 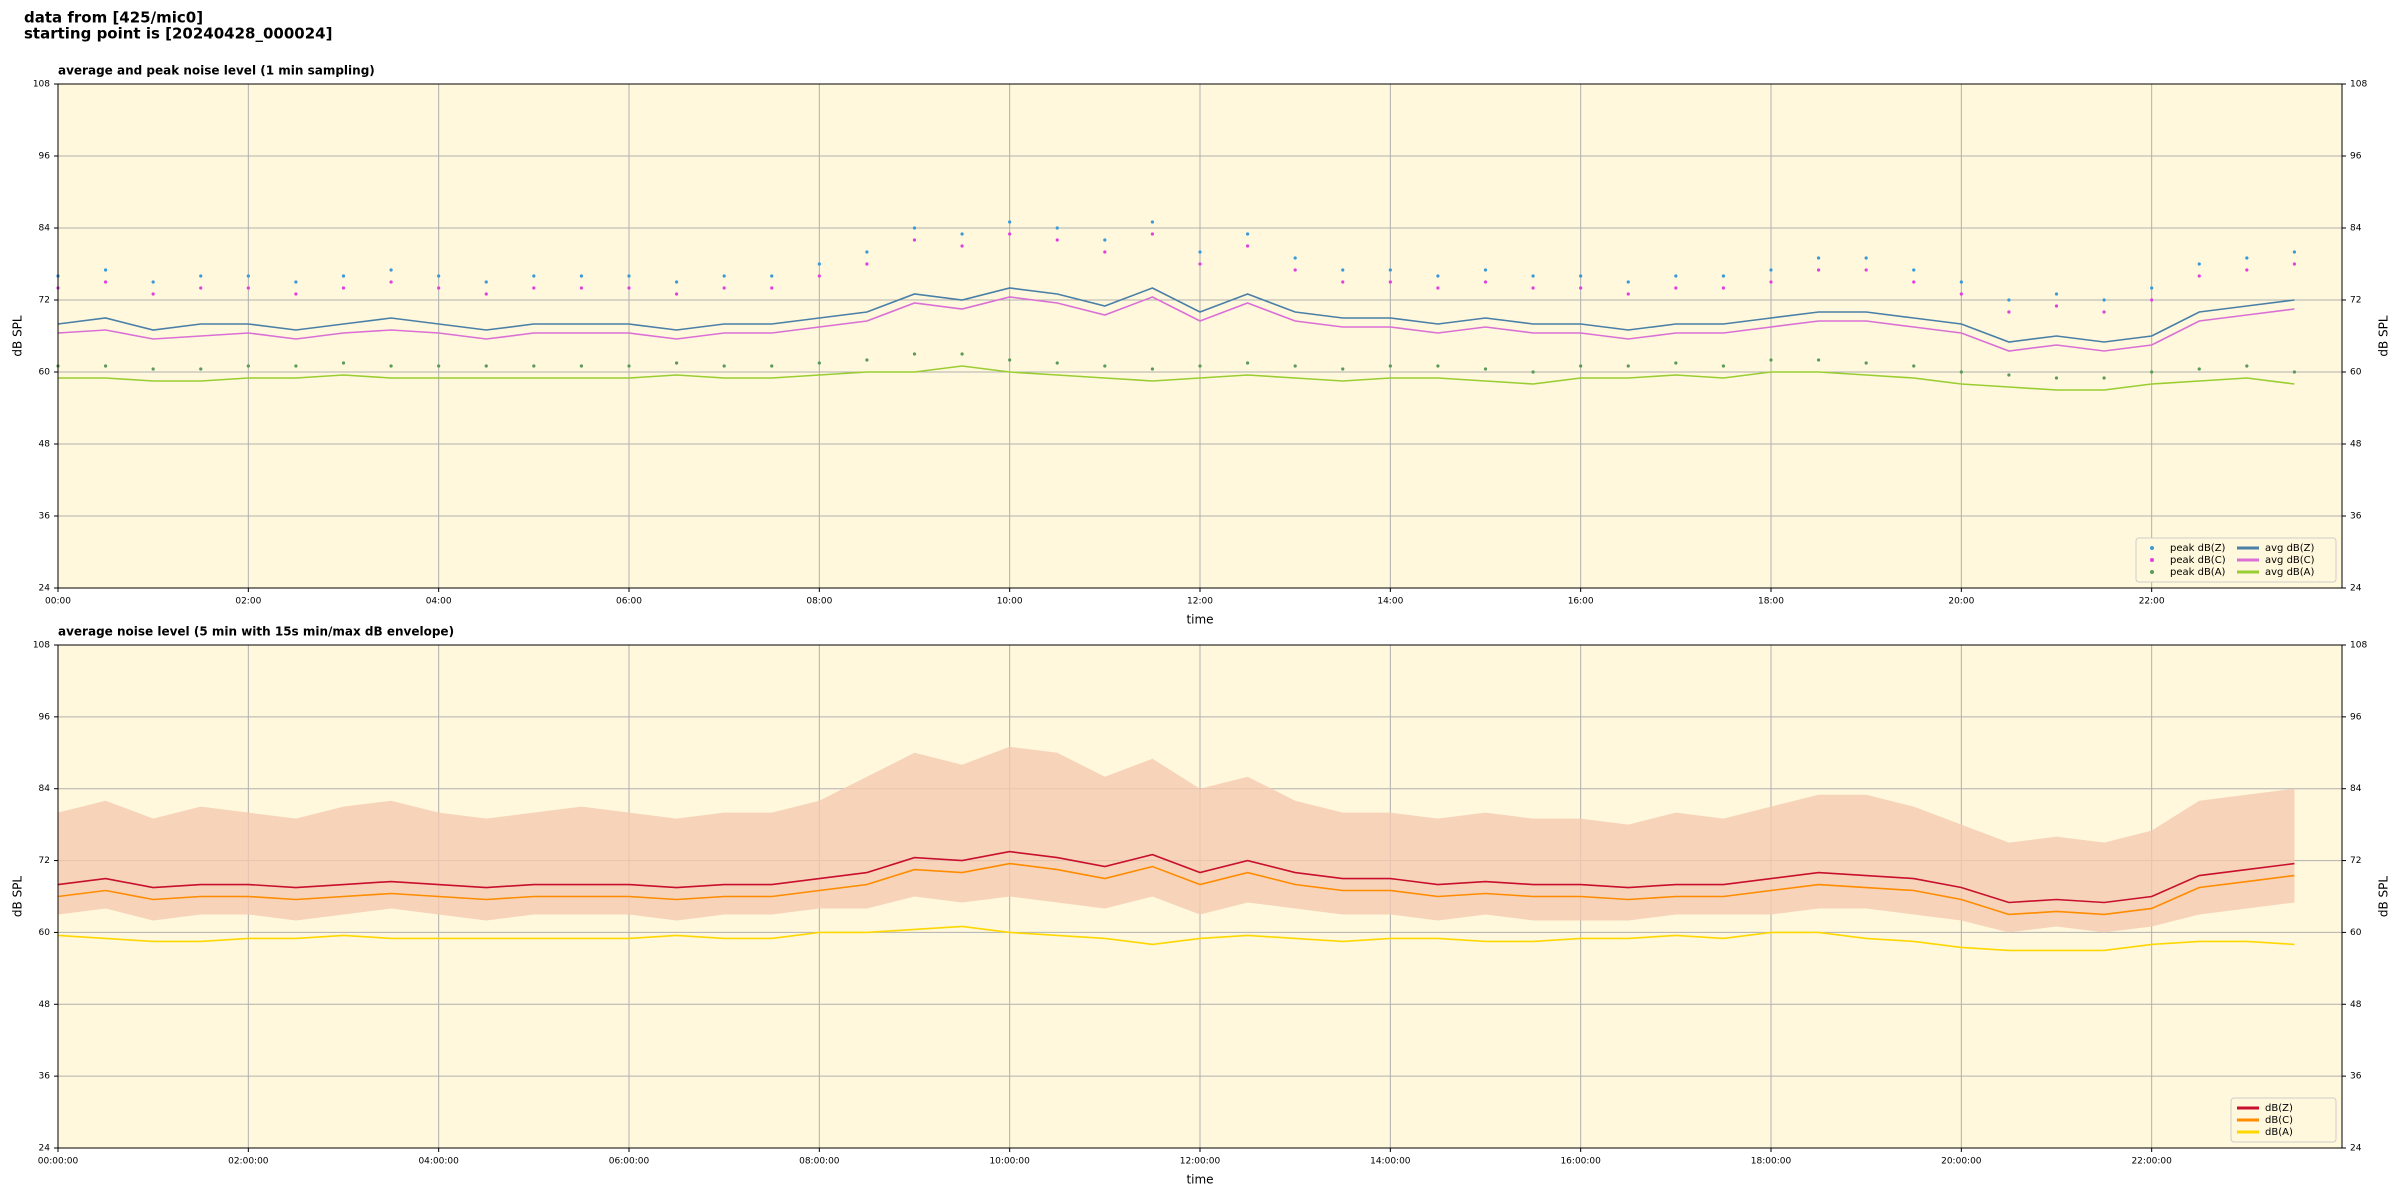 What do you see at coordinates (2290, 548) in the screenshot?
I see `legend-label: avg dB(Z)` at bounding box center [2290, 548].